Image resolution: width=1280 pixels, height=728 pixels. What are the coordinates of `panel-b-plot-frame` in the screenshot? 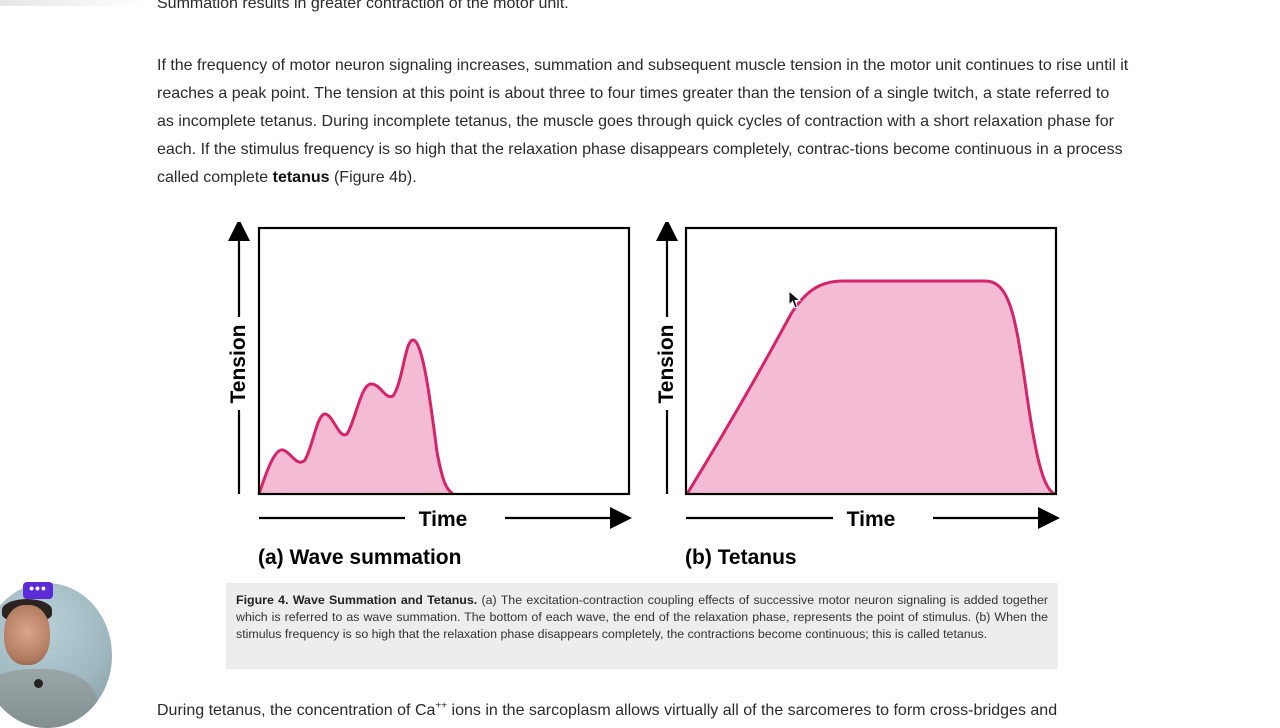 It's located at (871, 361).